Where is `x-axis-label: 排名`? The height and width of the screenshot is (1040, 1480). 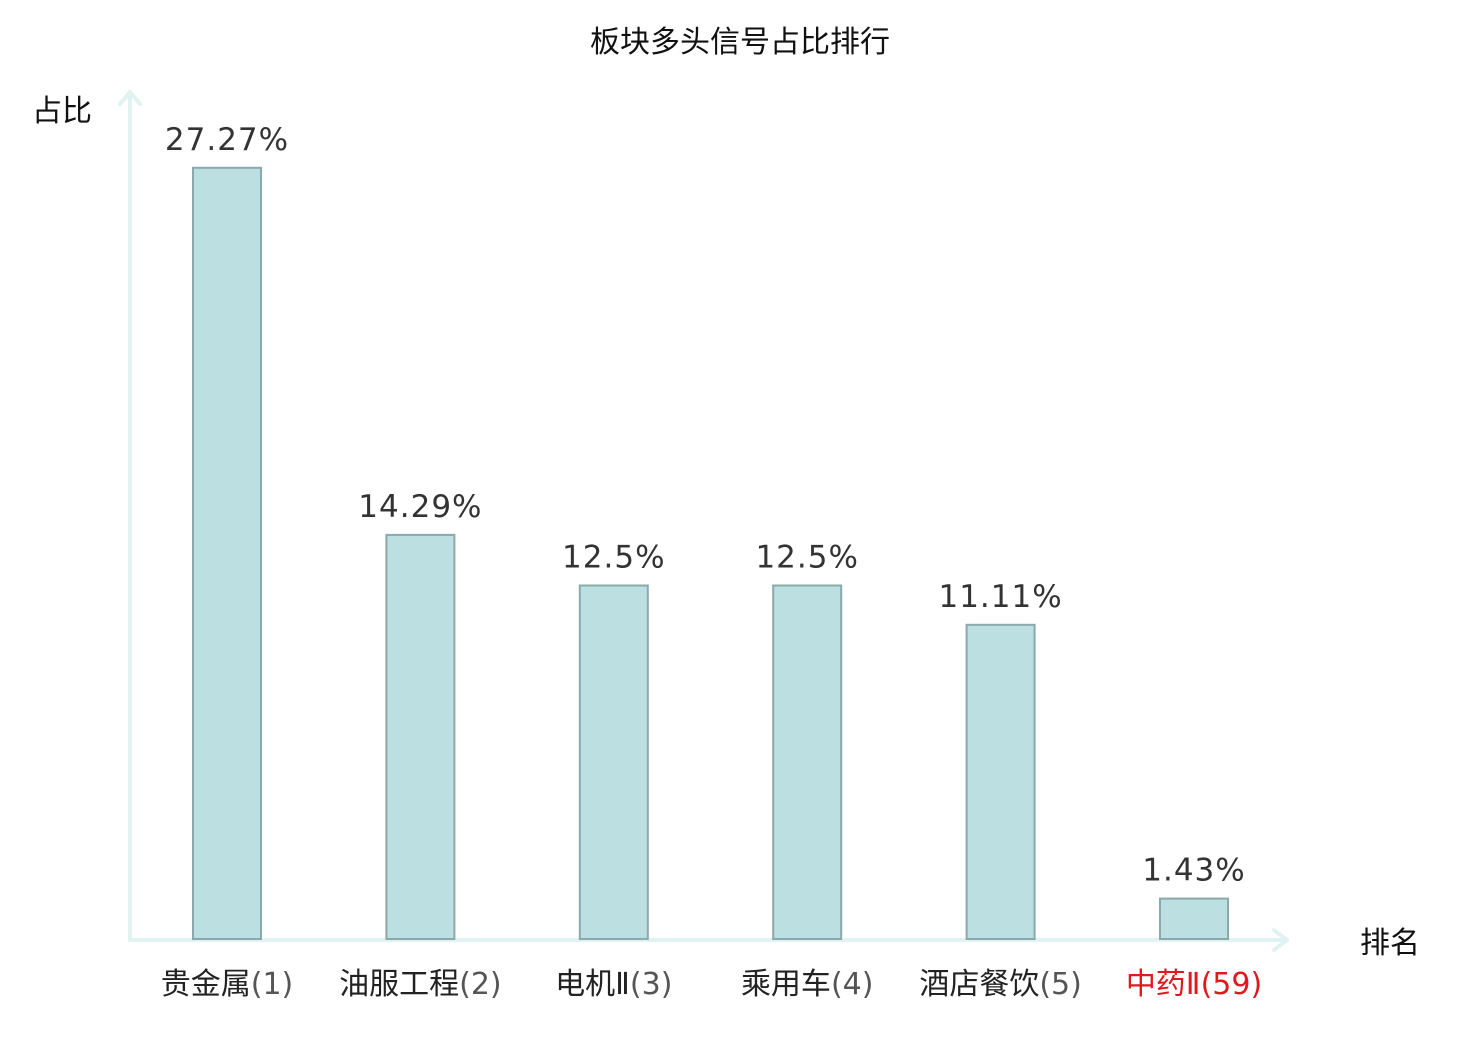 x-axis-label: 排名 is located at coordinates (1390, 943).